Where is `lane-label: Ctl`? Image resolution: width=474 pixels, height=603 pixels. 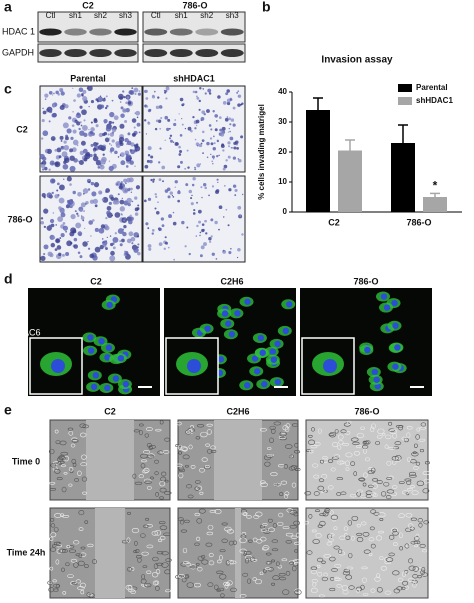 lane-label: Ctl is located at coordinates (51, 15).